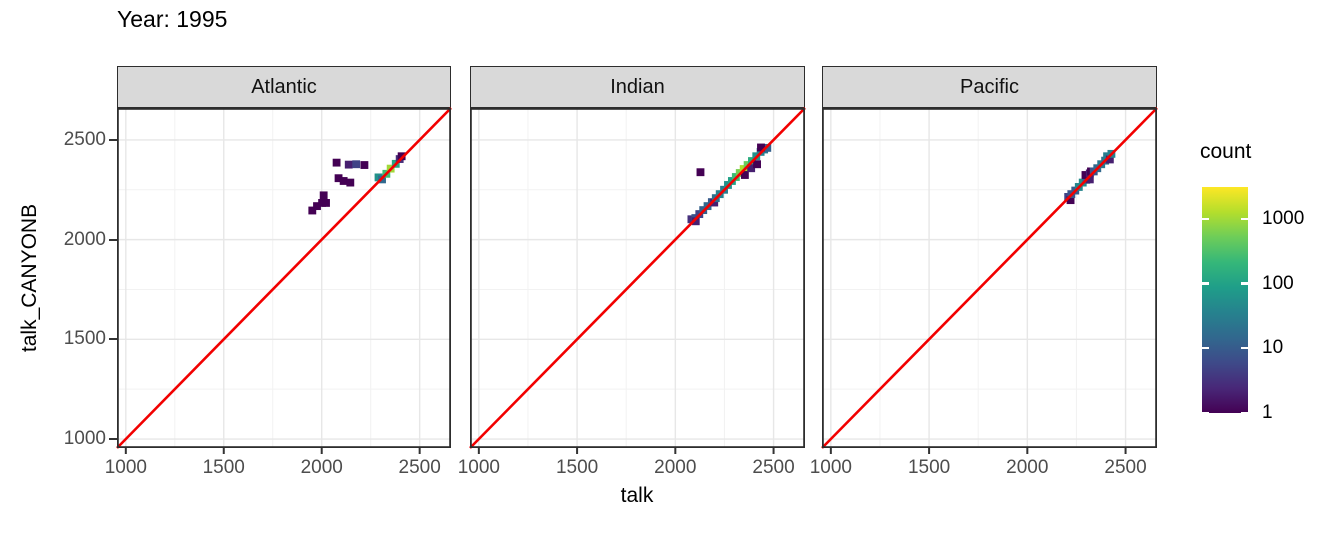 The height and width of the screenshot is (537, 1344). What do you see at coordinates (989, 87) in the screenshot?
I see `facet-strip-pacific: Pacific` at bounding box center [989, 87].